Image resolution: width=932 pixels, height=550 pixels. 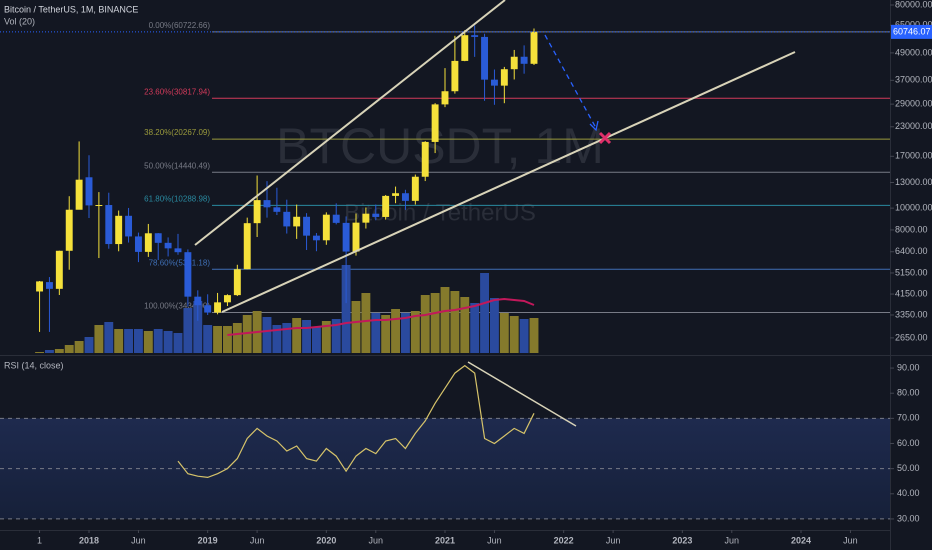 I want to click on y-tick-label: 40.00, so click(x=908, y=493).